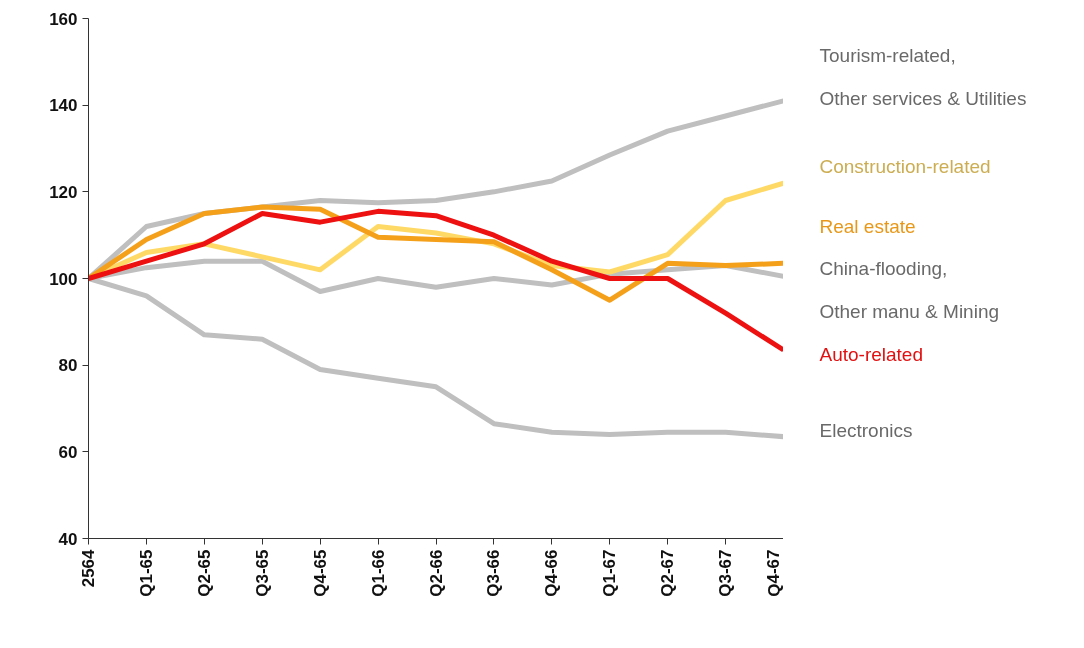  I want to click on x-tick-label: Q3-65, so click(262, 573).